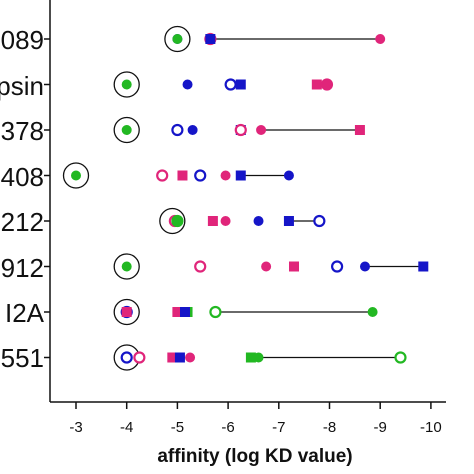 The height and width of the screenshot is (474, 474). I want to click on reference-circle-psin, so click(126, 84).